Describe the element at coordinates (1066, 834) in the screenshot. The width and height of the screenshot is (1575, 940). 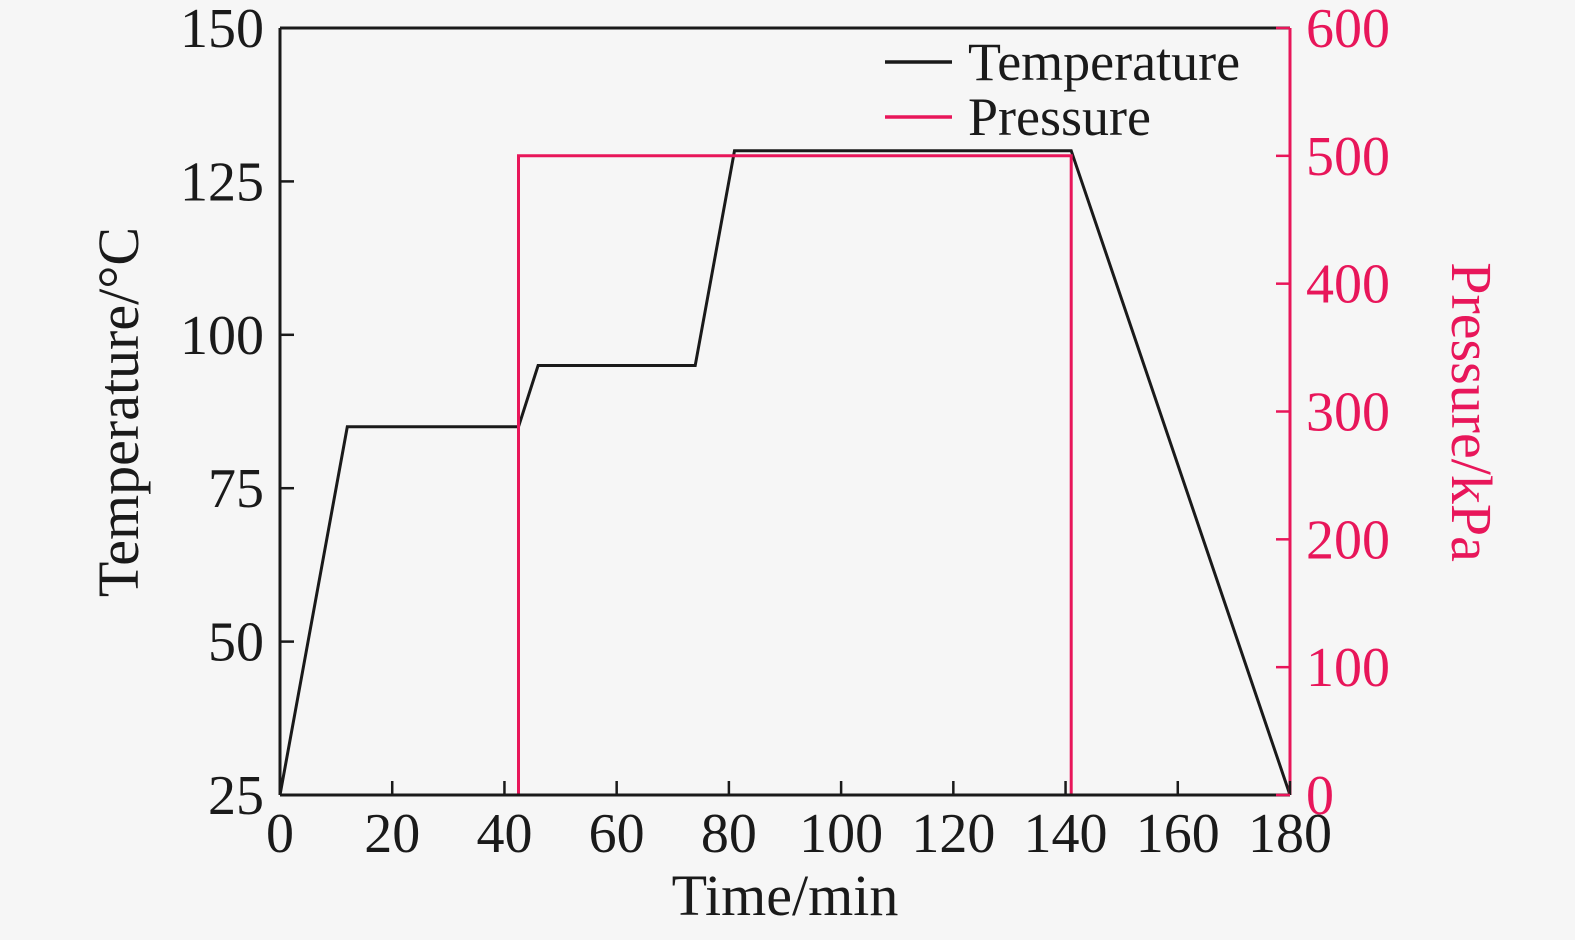
I see `x-tick-label: 140` at that location.